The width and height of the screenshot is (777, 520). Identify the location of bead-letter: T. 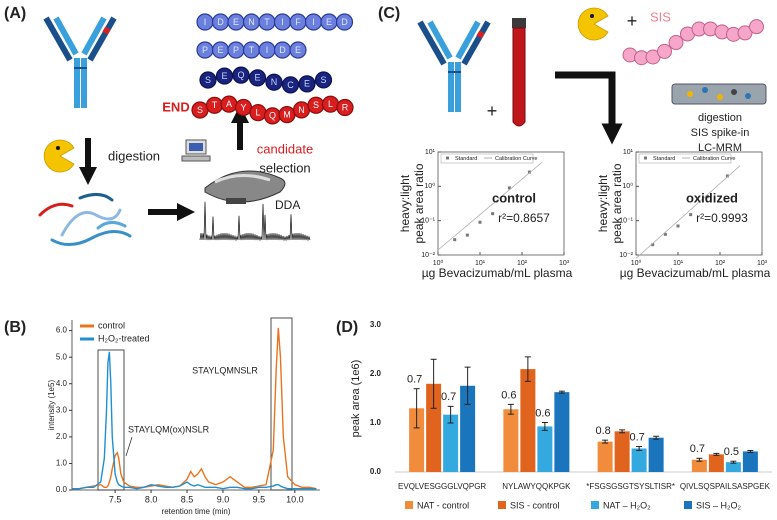
(267, 22).